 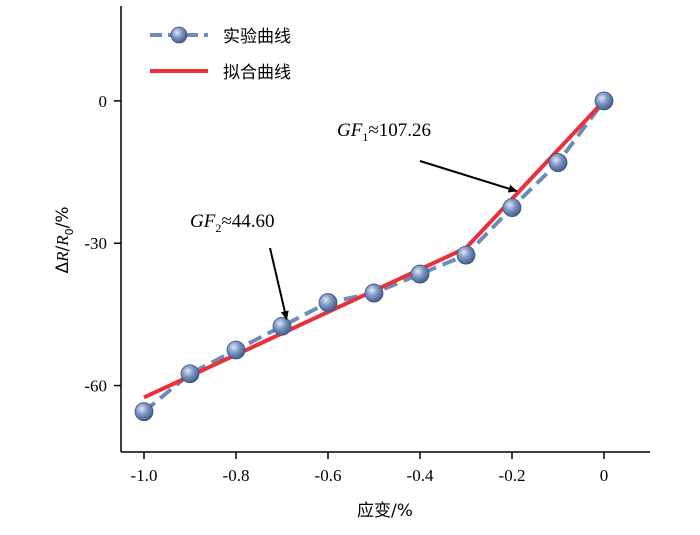 I want to click on y-title-slash: /, so click(x=63, y=248).